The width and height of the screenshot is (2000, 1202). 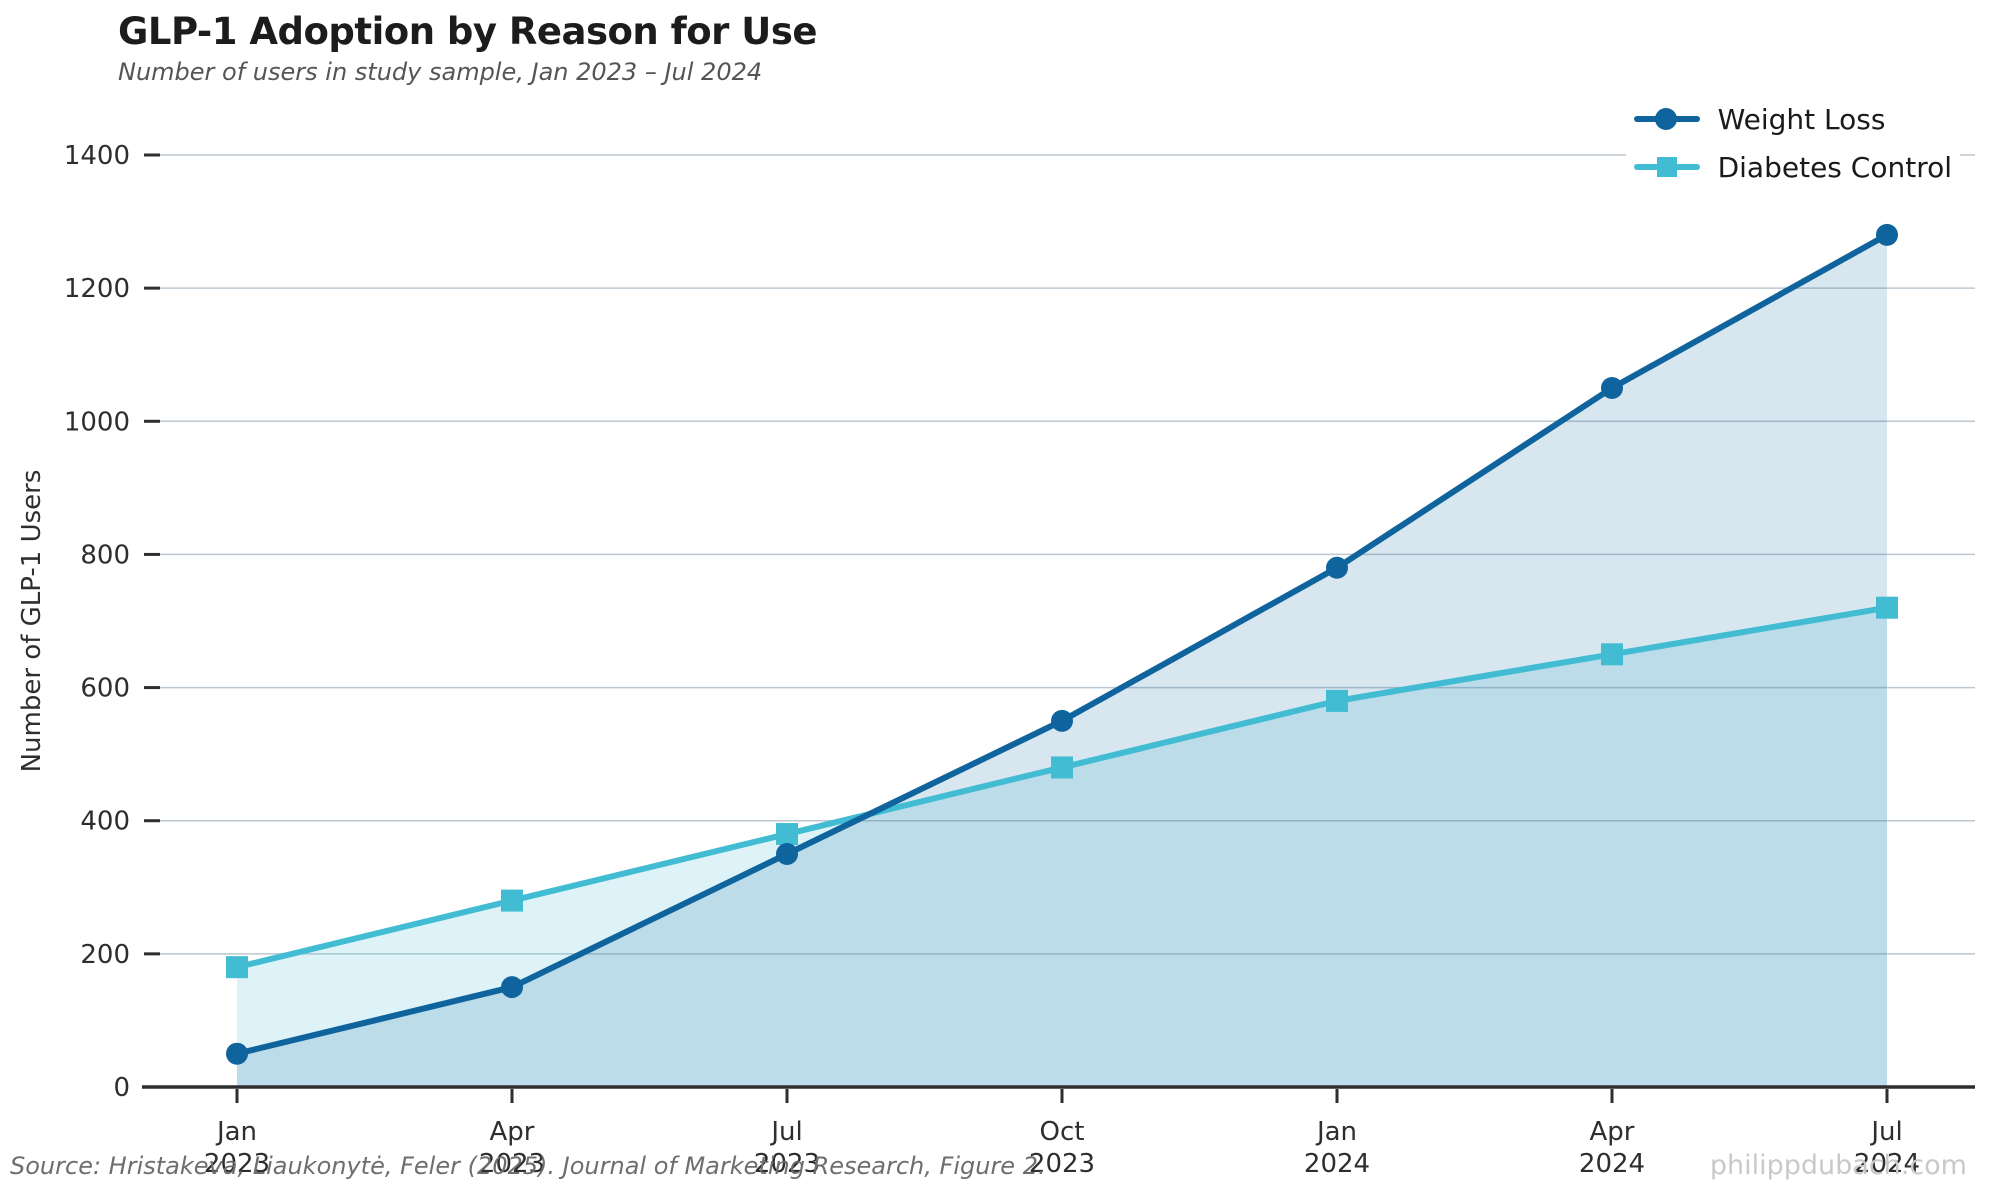 I want to click on y-axis-label: Number of GLP-1 Users, so click(x=32, y=621).